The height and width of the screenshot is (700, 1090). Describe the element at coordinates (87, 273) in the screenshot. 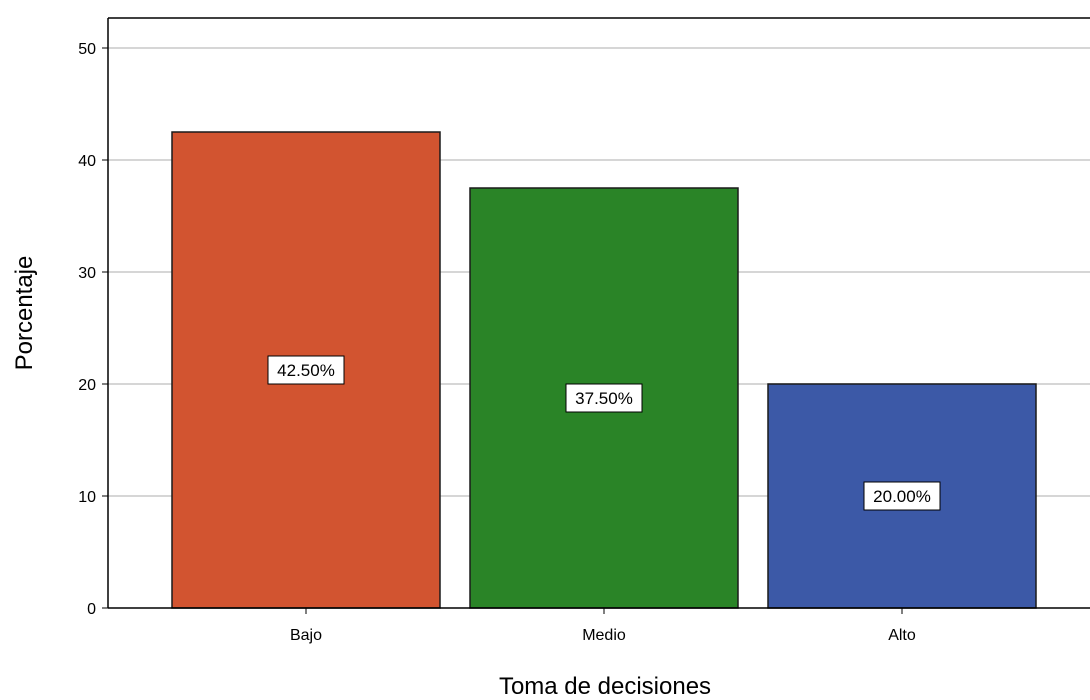

I see `y-tick-label: 30` at that location.